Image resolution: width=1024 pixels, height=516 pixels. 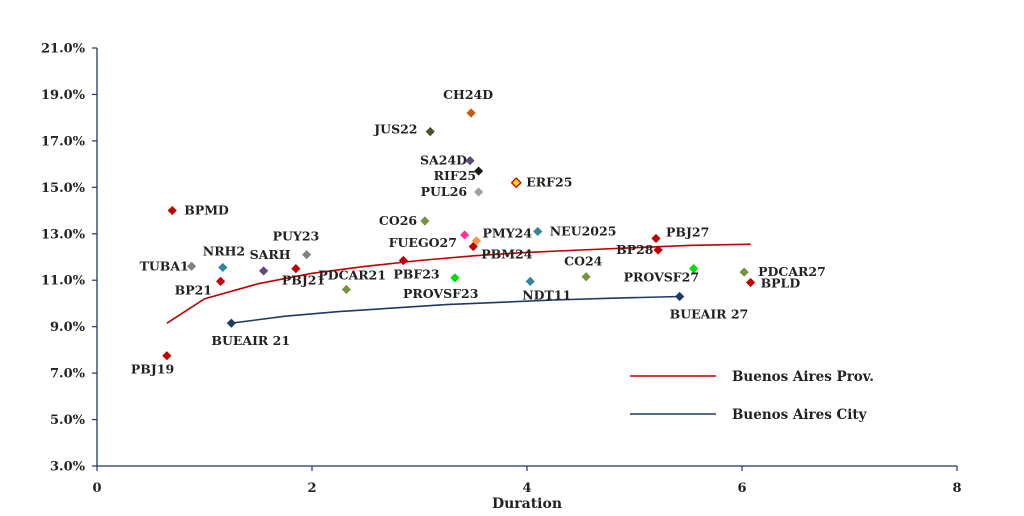 I want to click on point-label: ERF25, so click(x=549, y=182).